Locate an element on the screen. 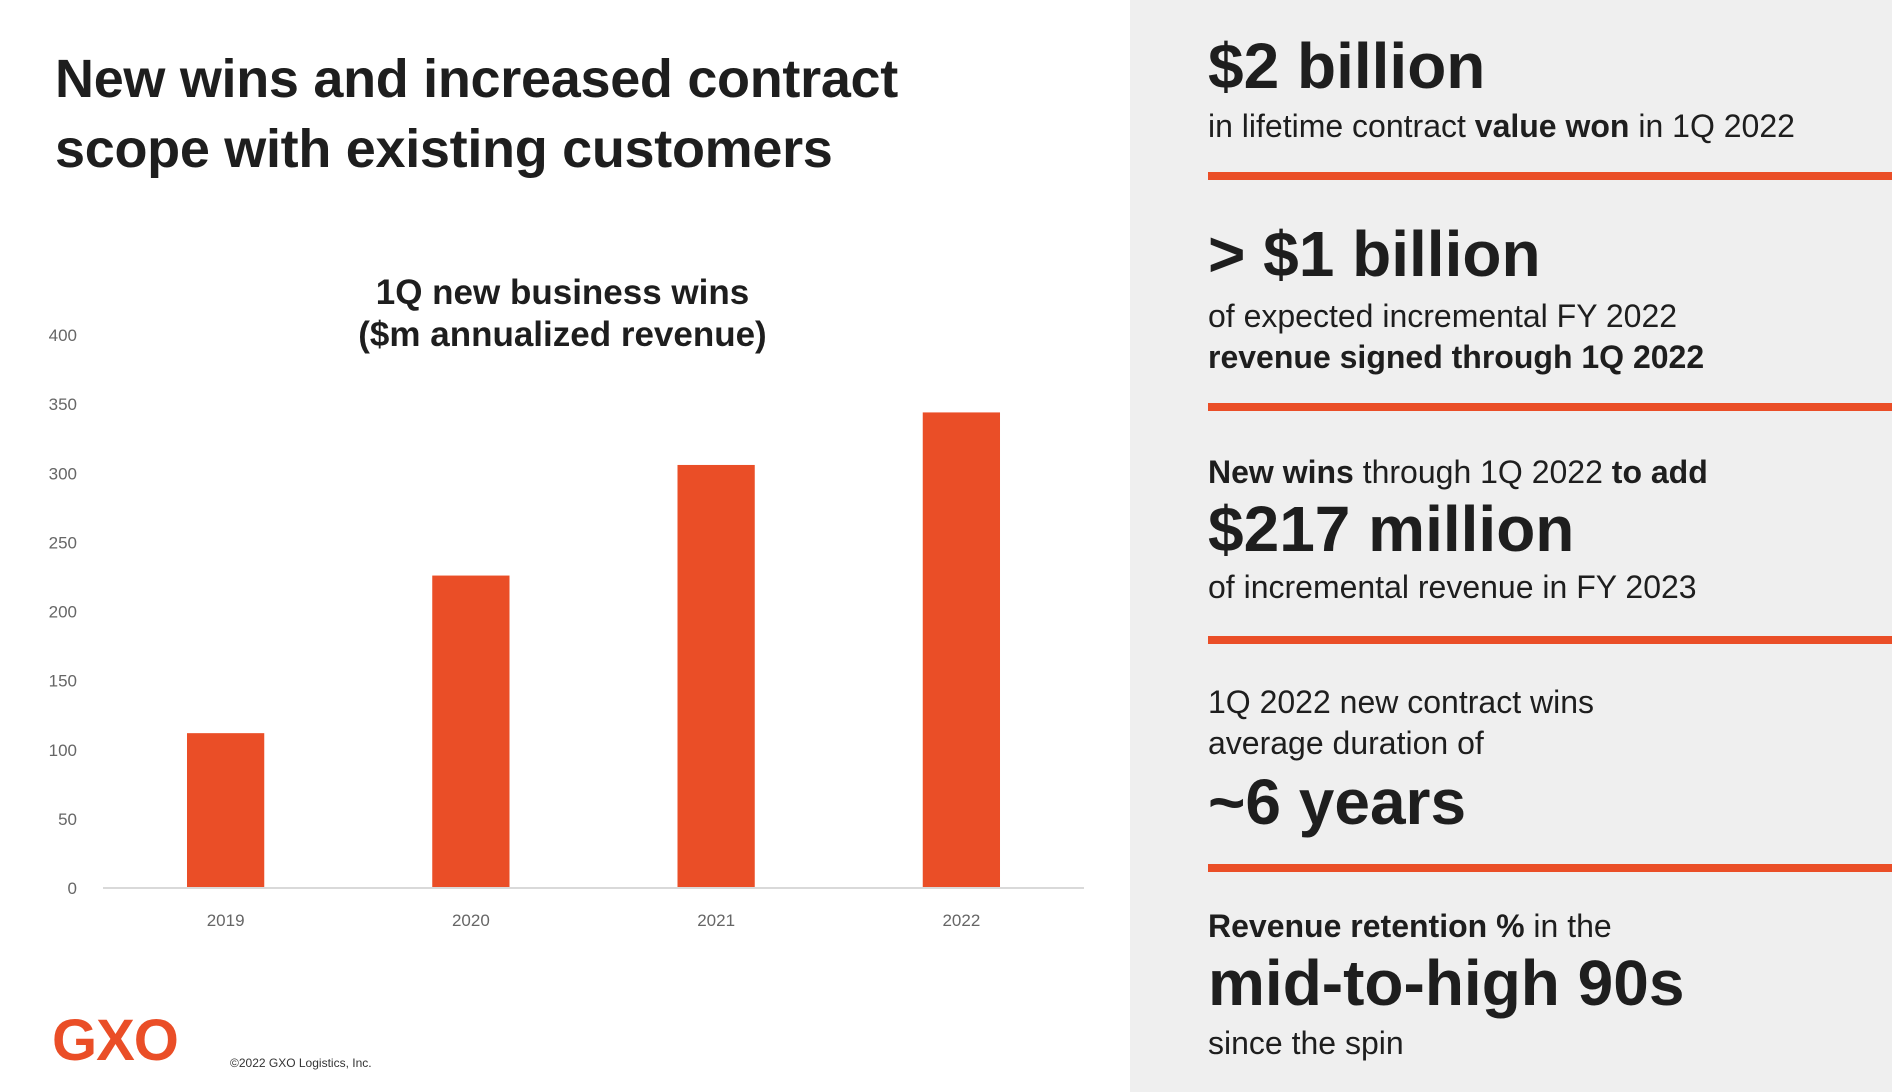 The width and height of the screenshot is (1892, 1092). chart-title-line-1: 1Q new business wins is located at coordinates (562, 292).